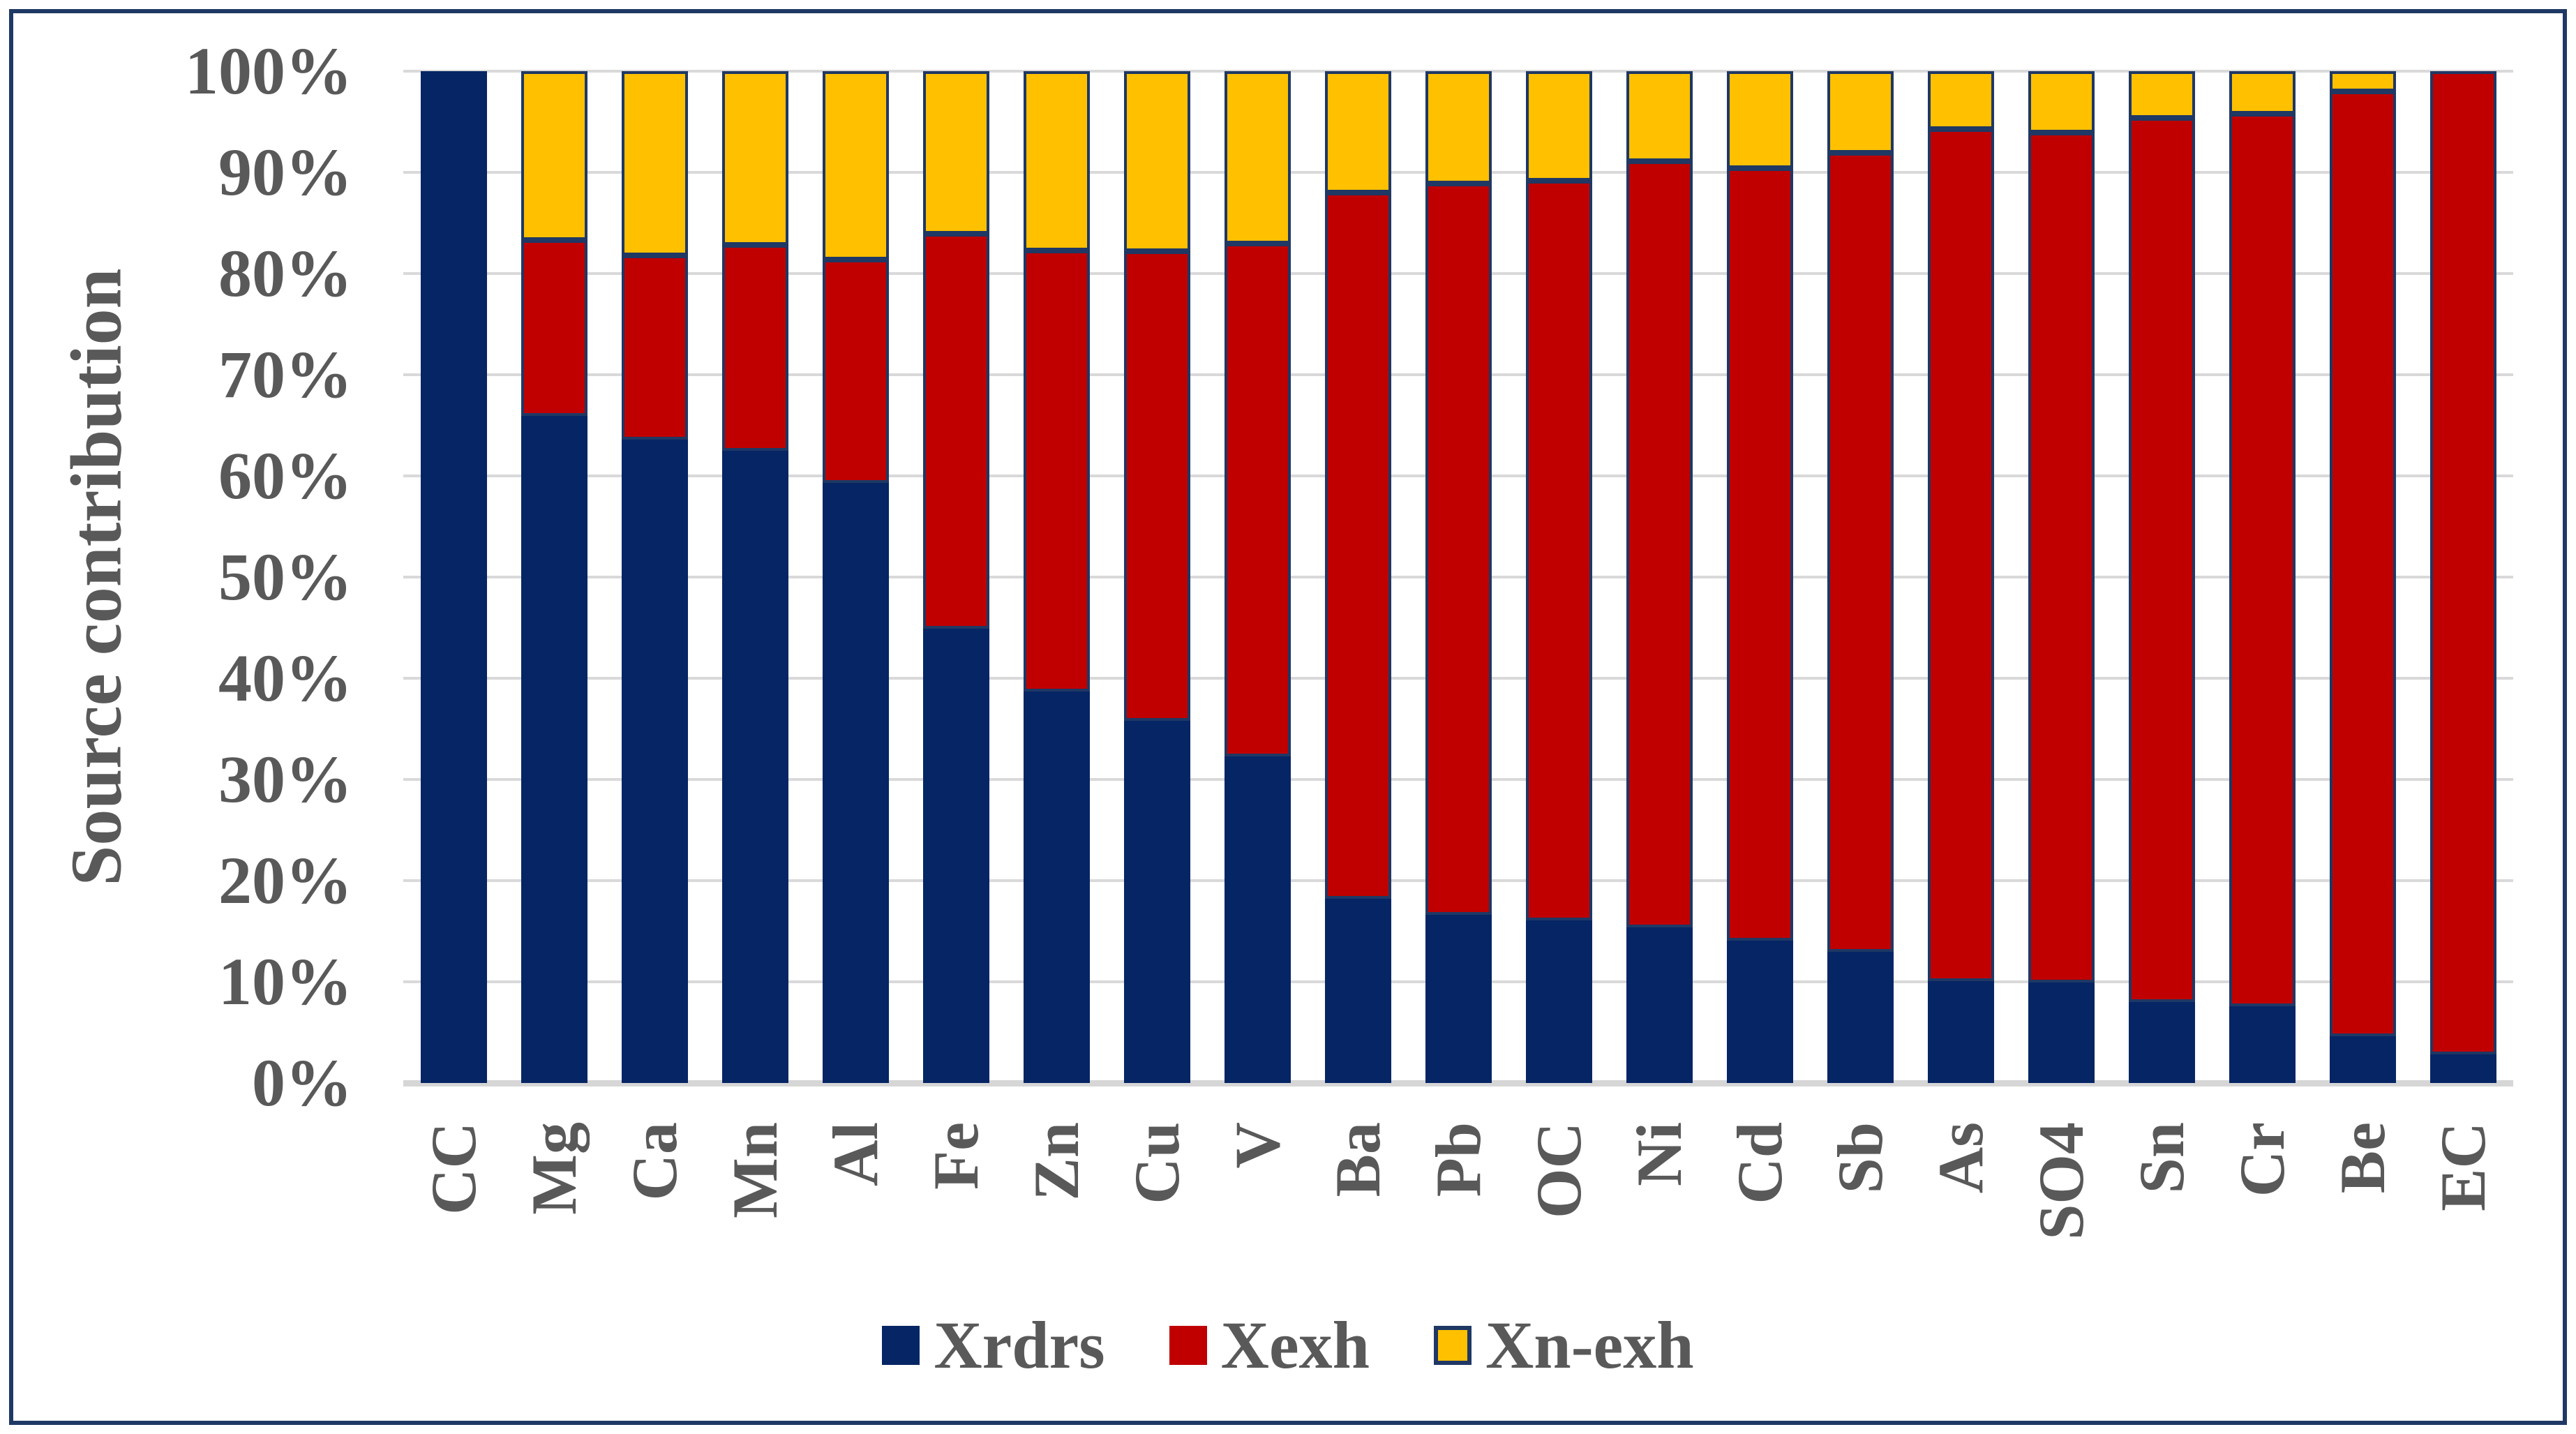  I want to click on bar-column-Be, so click(2362, 577).